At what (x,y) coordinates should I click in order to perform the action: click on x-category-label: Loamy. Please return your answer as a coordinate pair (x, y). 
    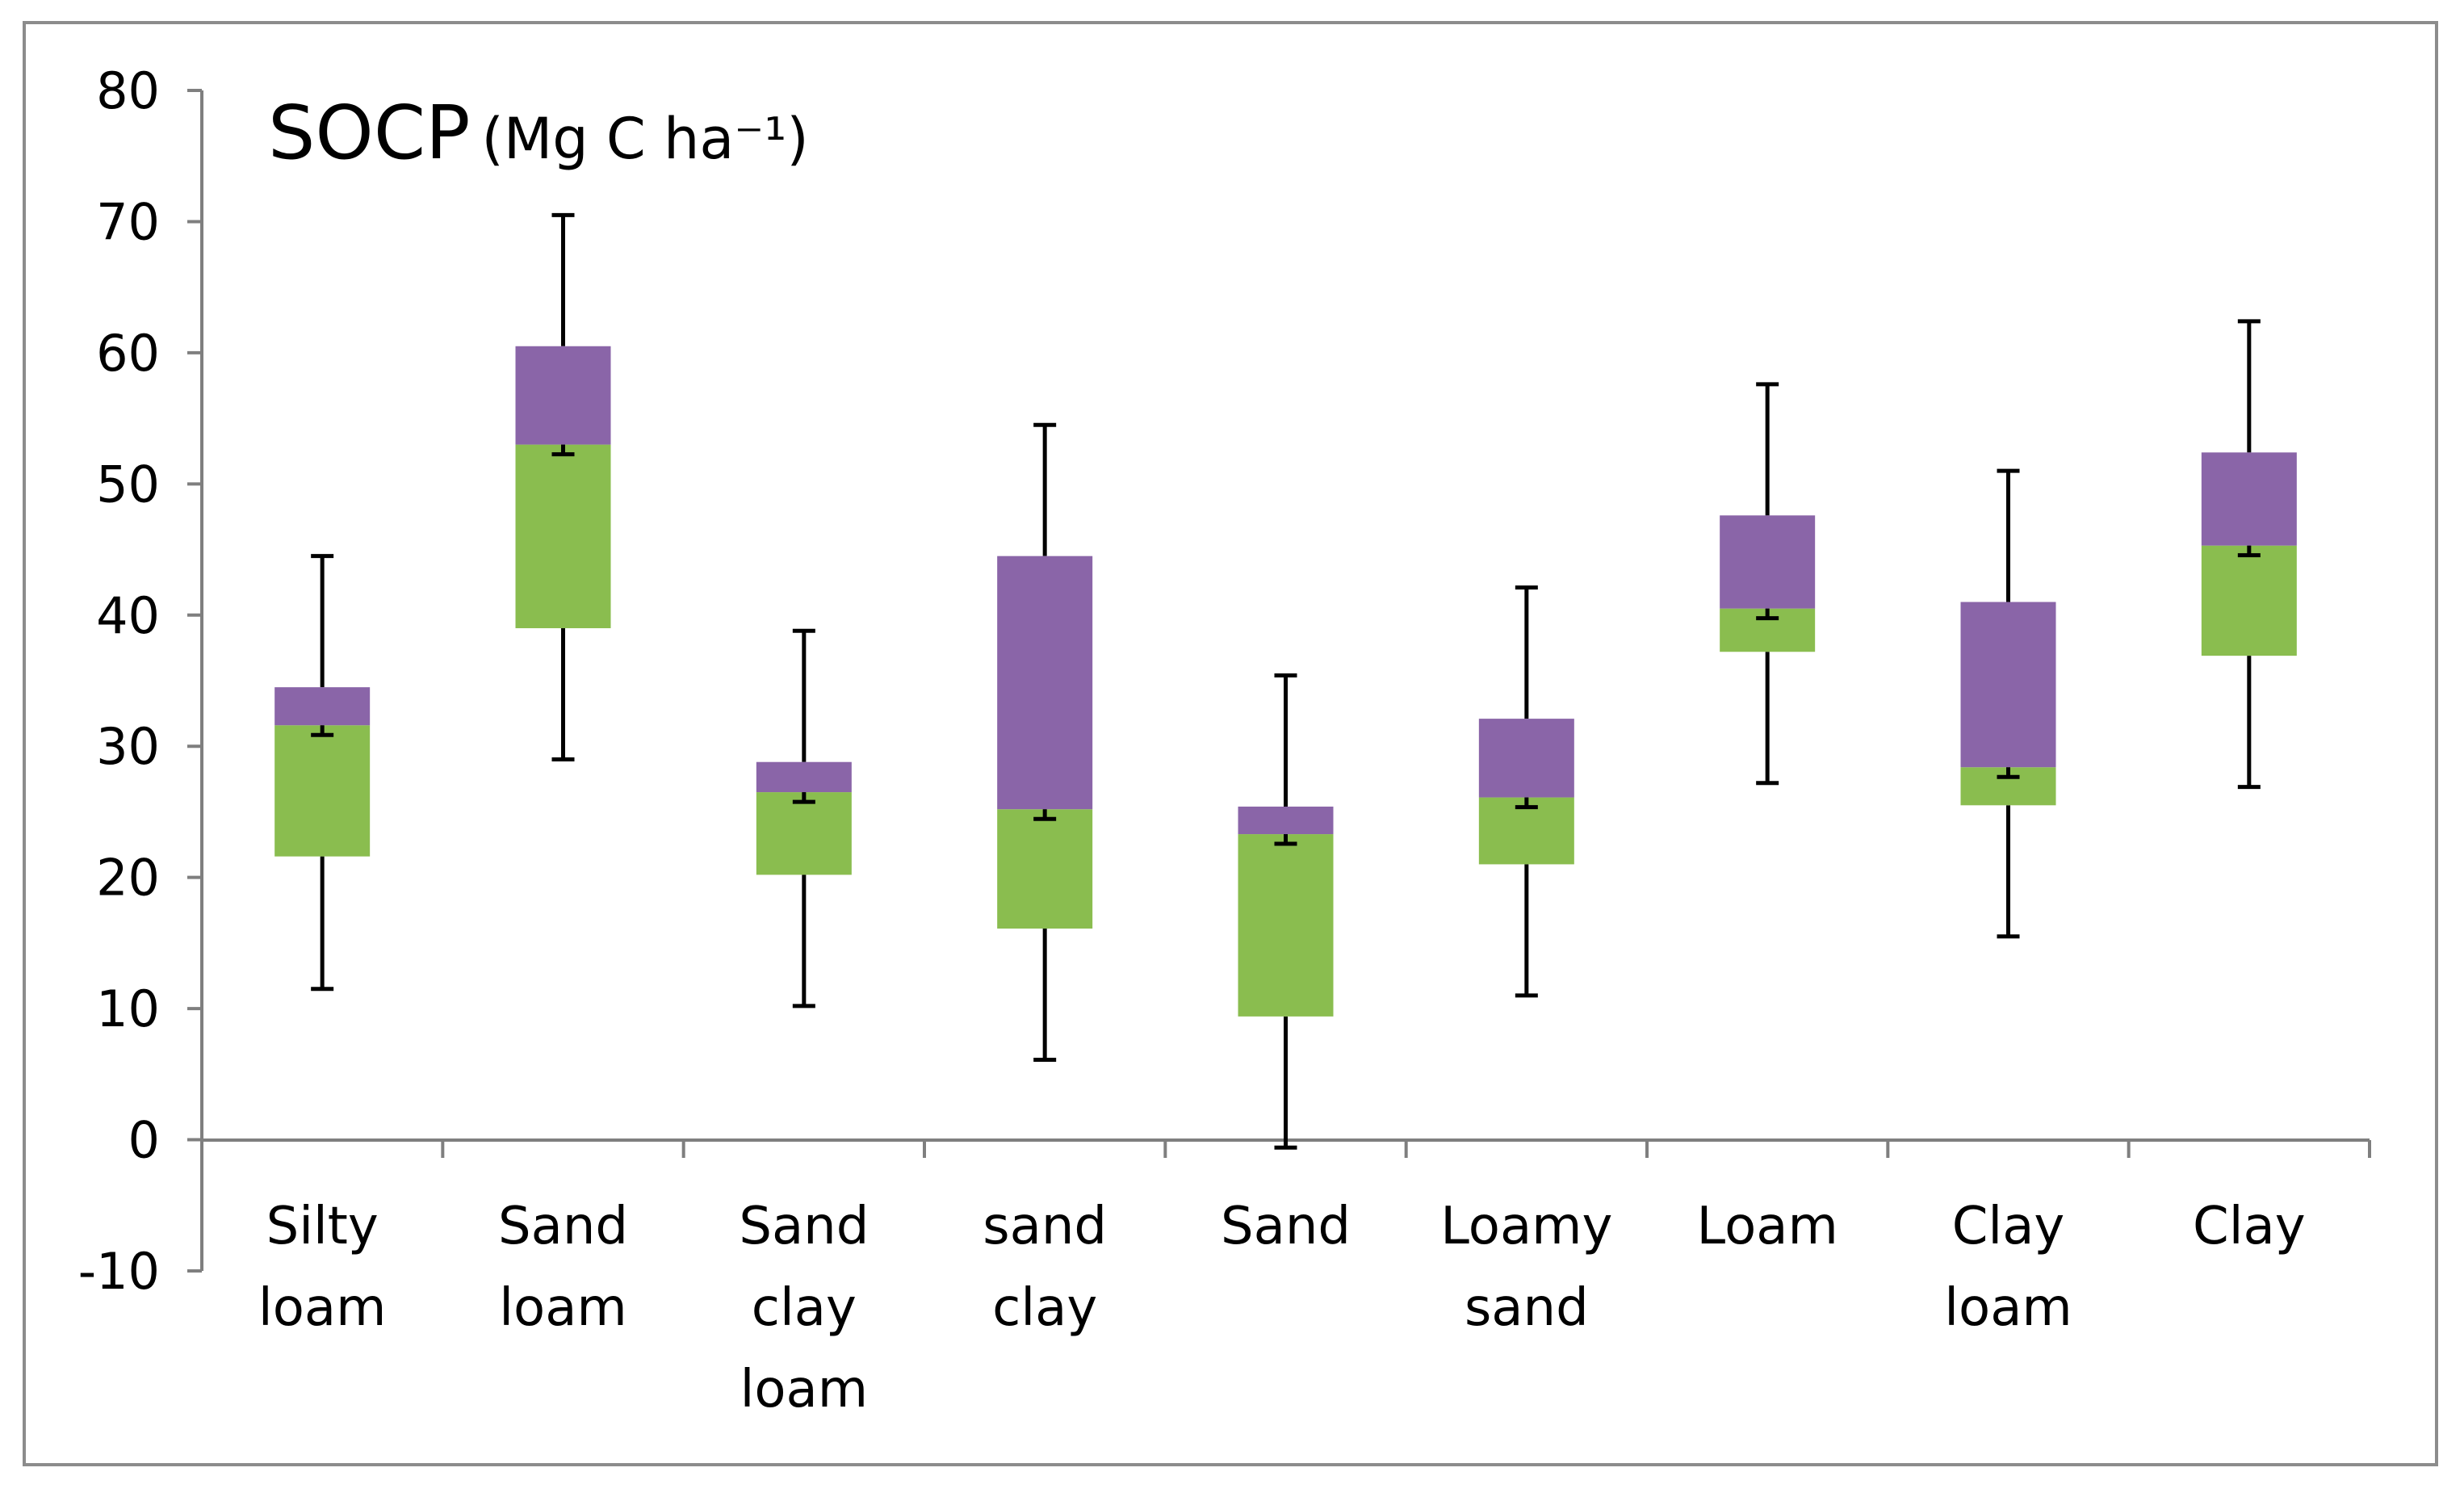
    Looking at the image, I should click on (1526, 1226).